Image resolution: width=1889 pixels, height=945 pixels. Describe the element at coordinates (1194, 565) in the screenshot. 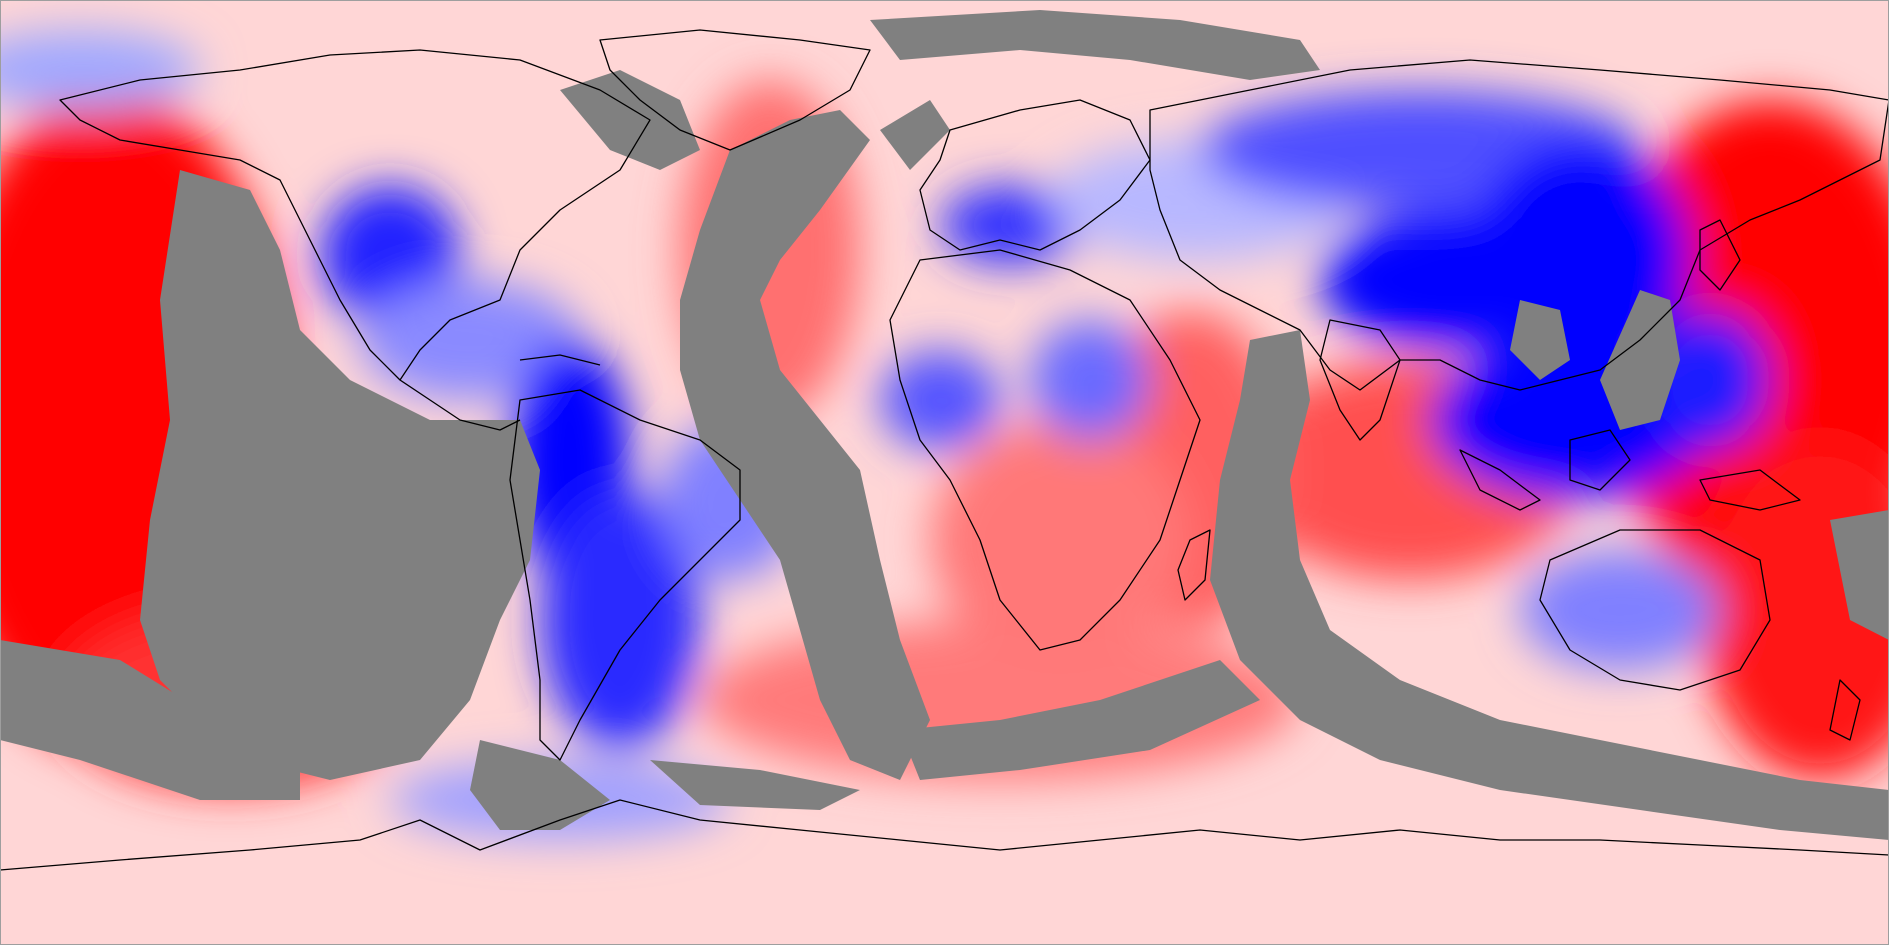

I see `coast-madagascar` at that location.